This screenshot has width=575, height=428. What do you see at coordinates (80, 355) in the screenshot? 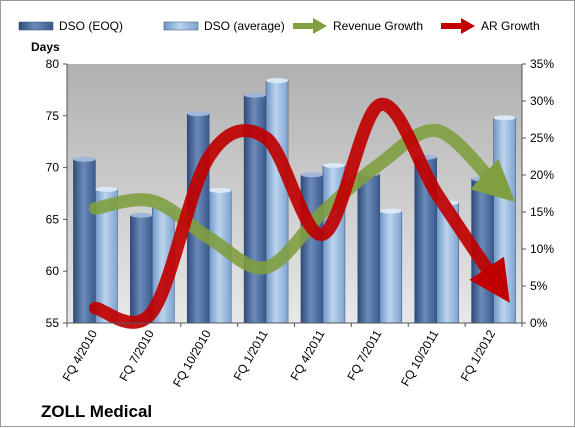
I see `x-tick-label-0: FQ 4/2010` at bounding box center [80, 355].